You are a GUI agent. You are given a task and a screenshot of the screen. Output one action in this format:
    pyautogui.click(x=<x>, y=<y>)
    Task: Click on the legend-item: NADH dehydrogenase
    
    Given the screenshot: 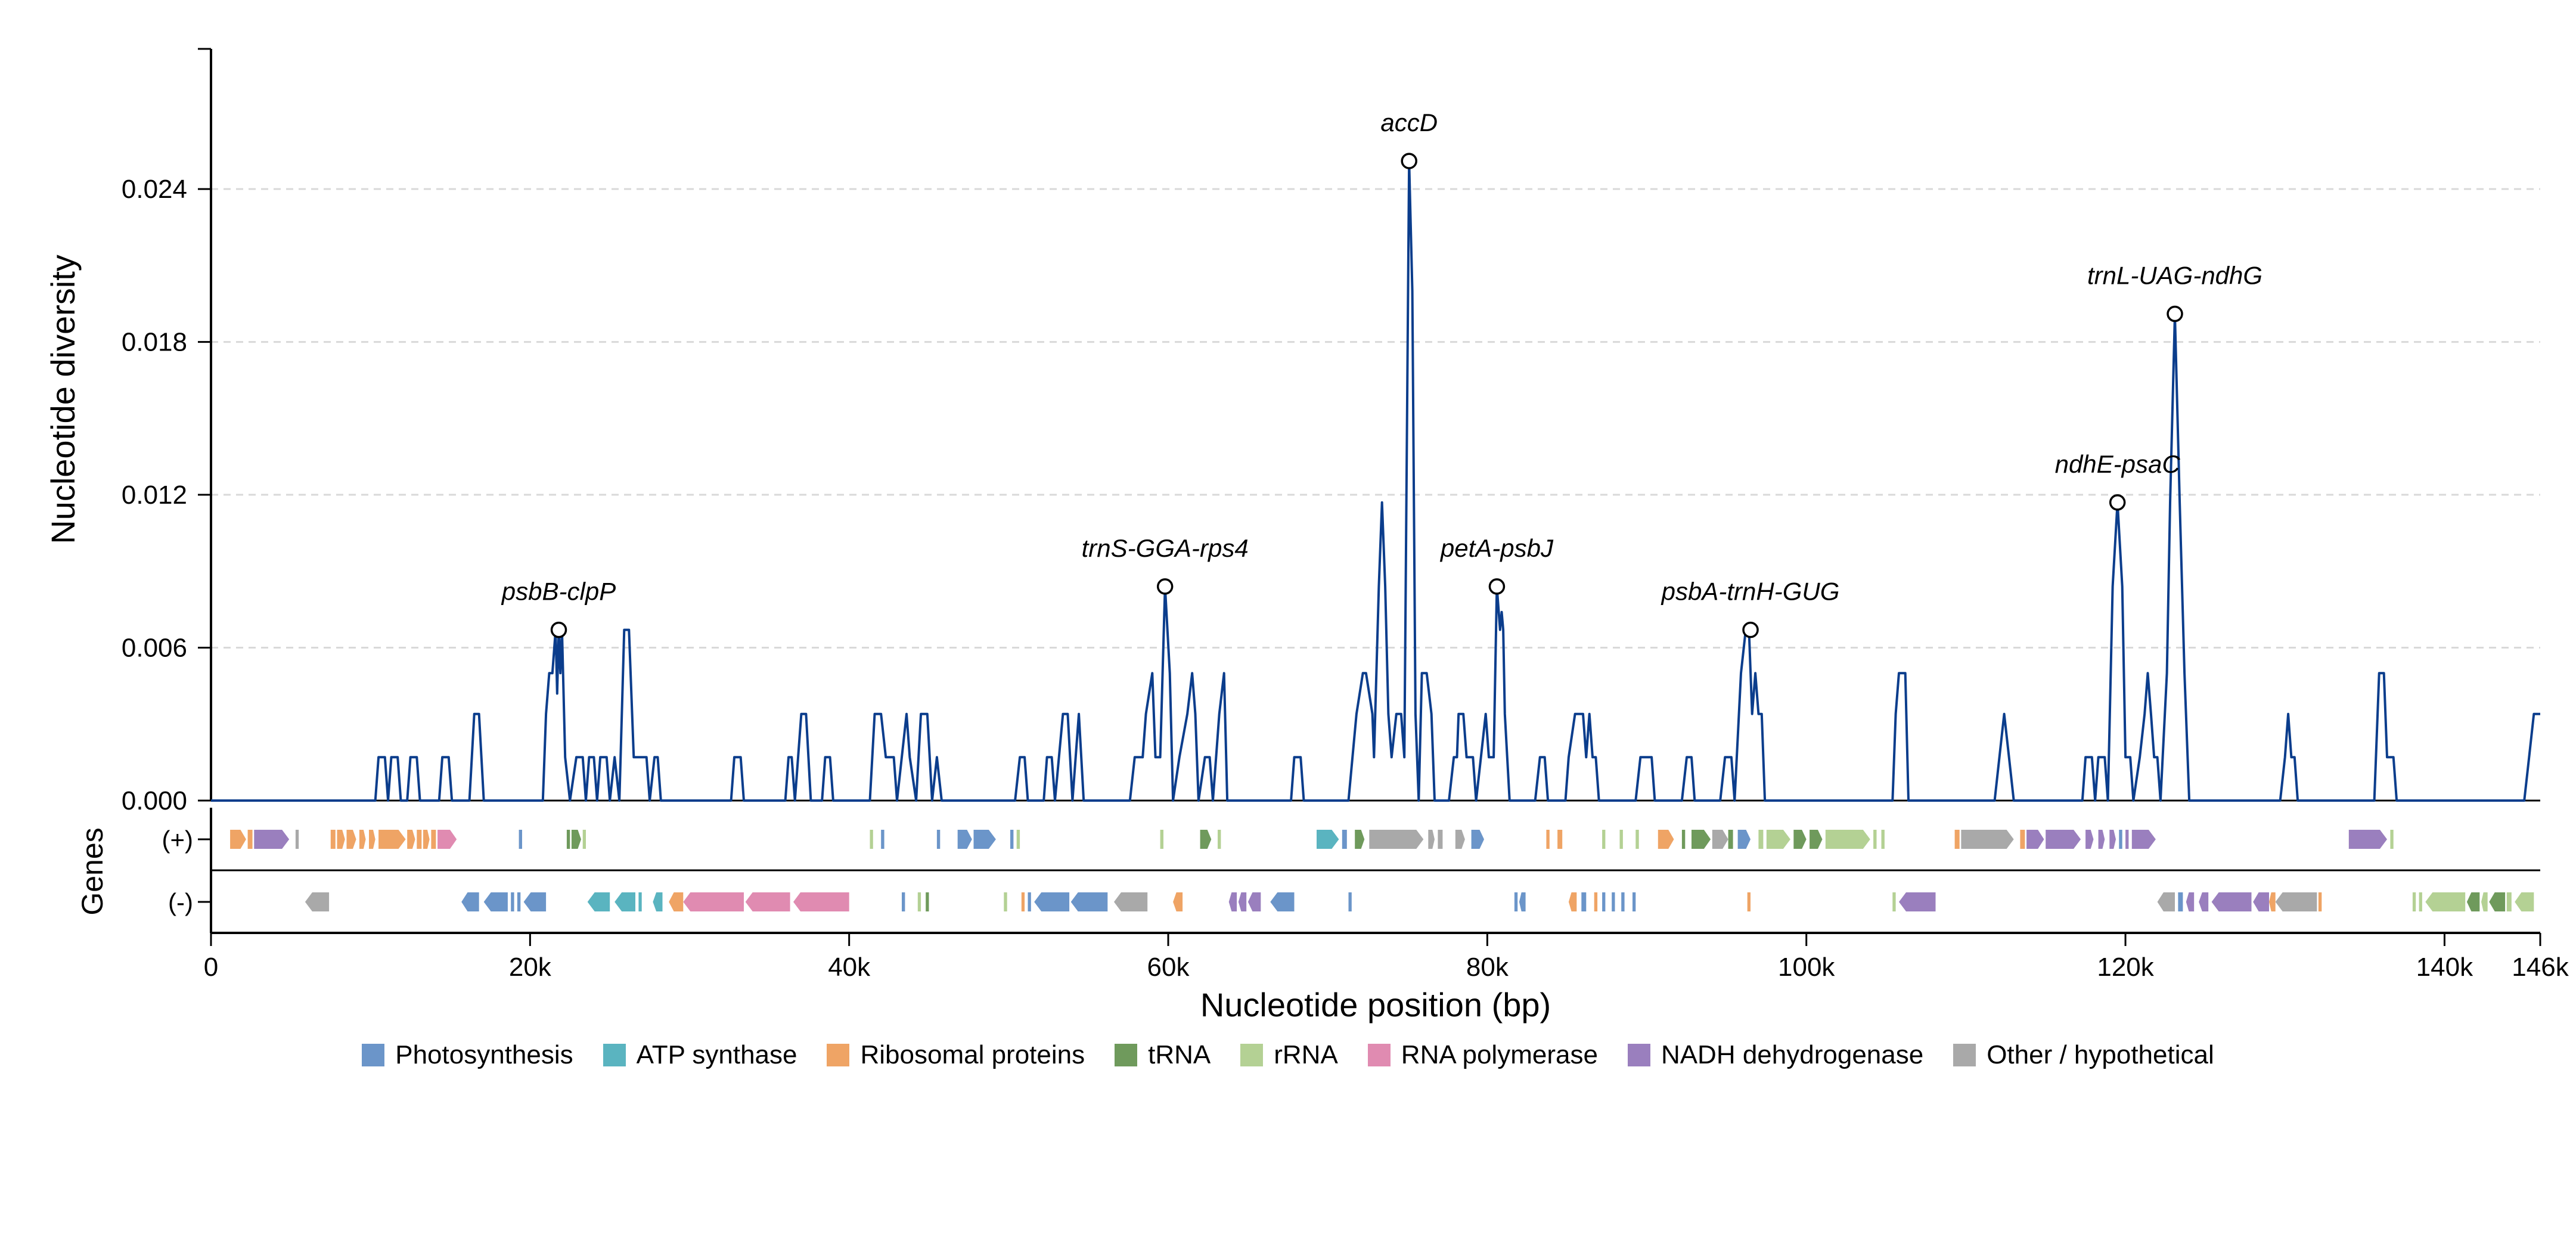 What is the action you would take?
    pyautogui.click(x=1776, y=1055)
    